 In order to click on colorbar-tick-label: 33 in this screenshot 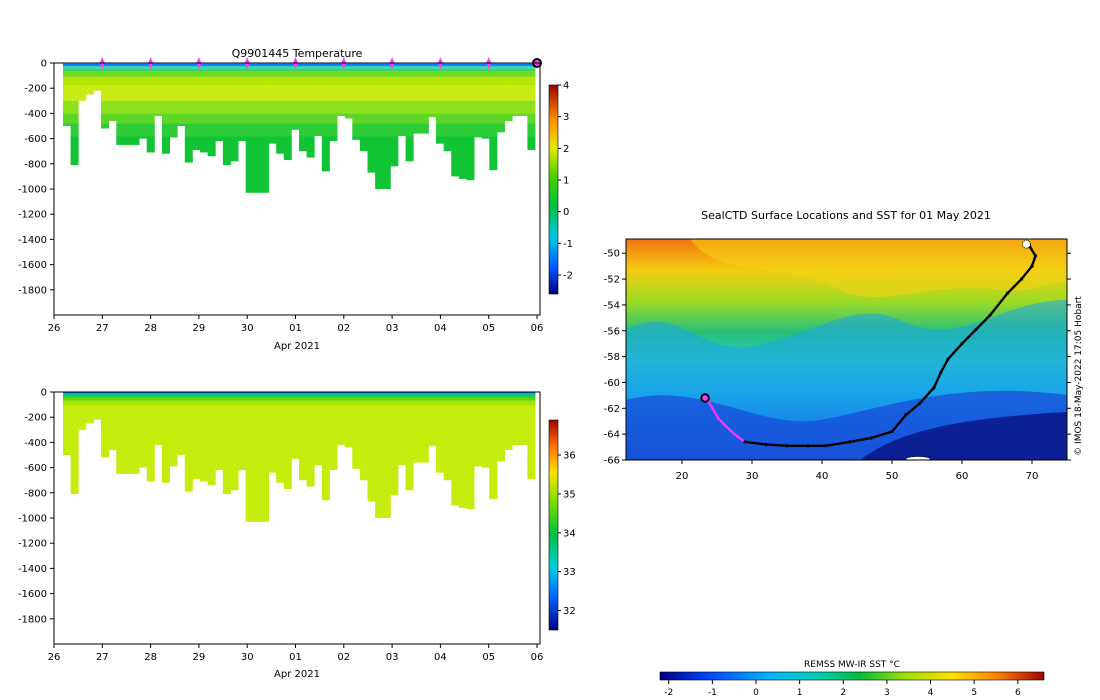, I will do `click(569, 572)`.